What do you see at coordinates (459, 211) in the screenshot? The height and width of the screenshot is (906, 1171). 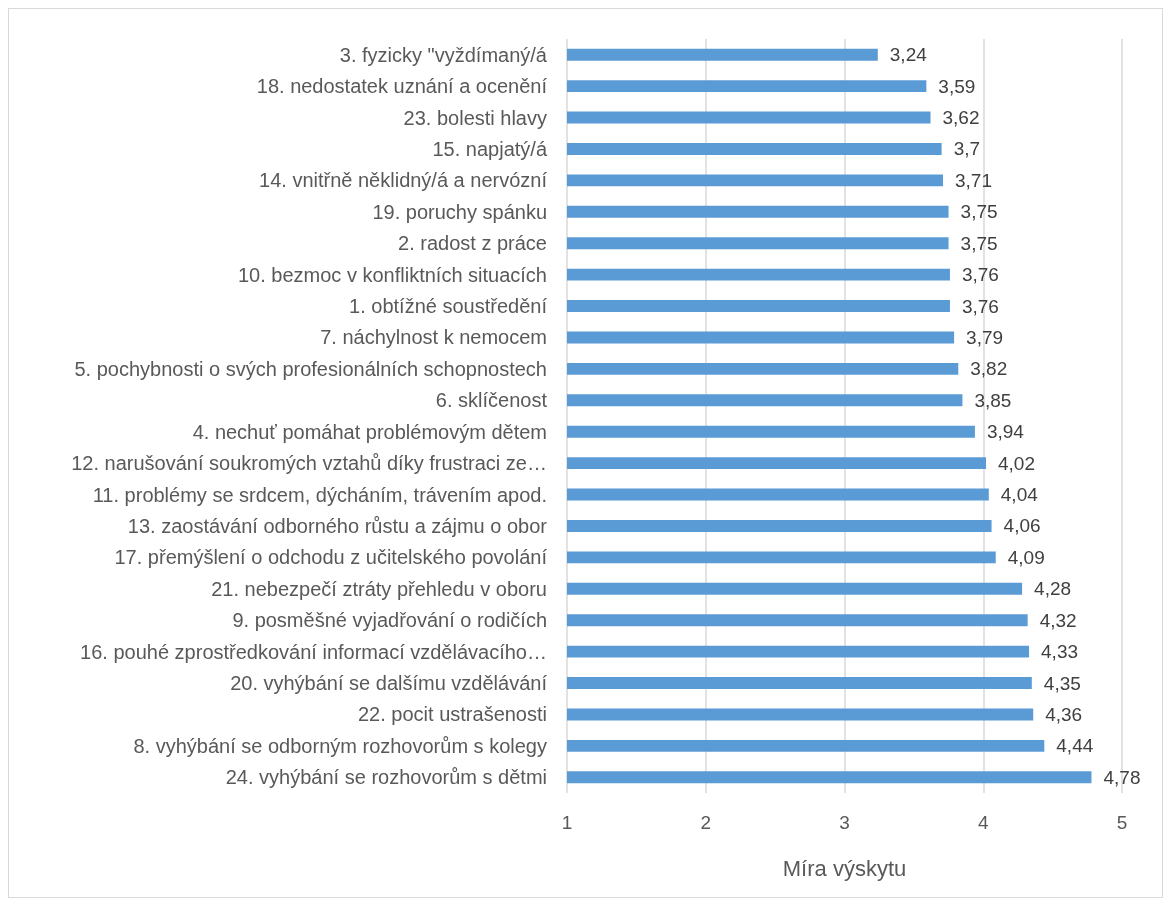 I see `y-tick-label: 19. poruchy spánku` at bounding box center [459, 211].